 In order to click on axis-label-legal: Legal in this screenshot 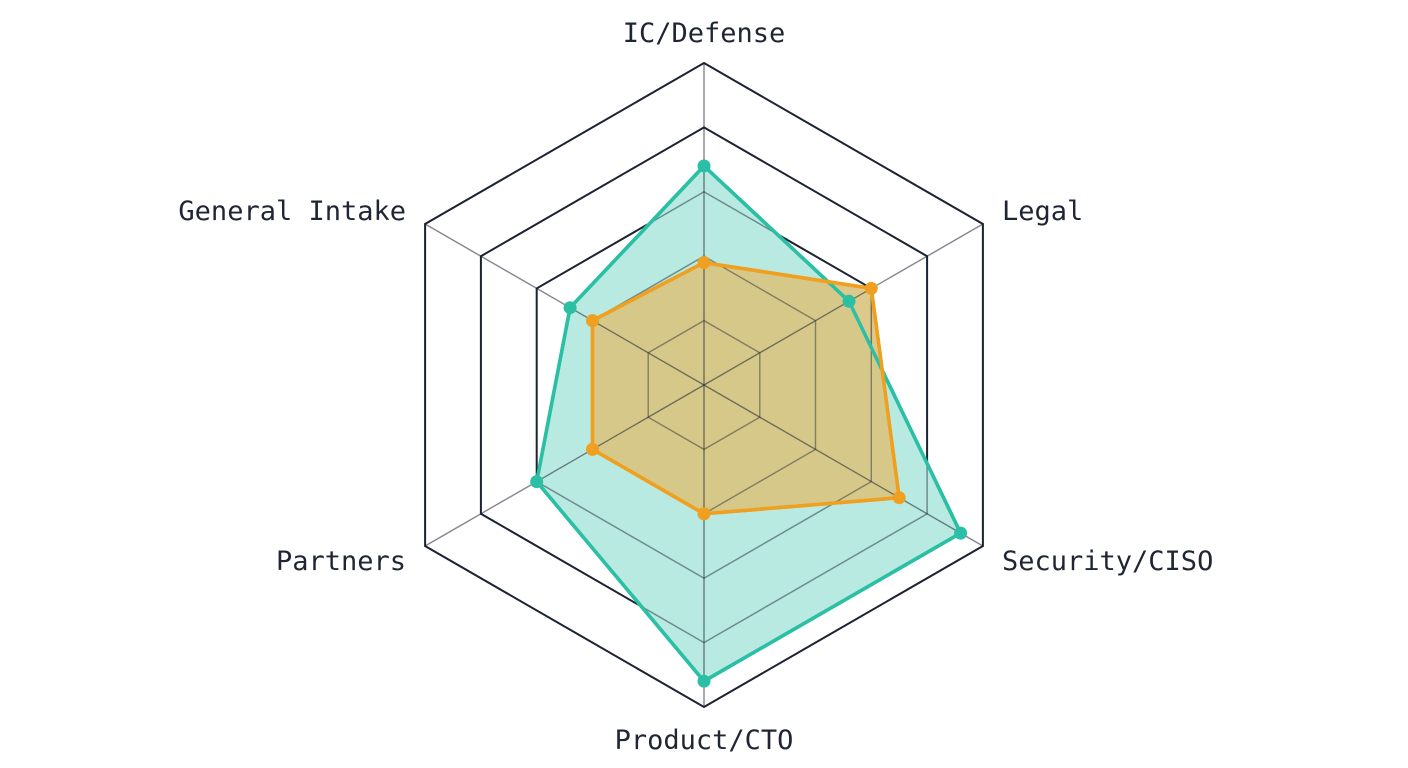, I will do `click(1042, 211)`.